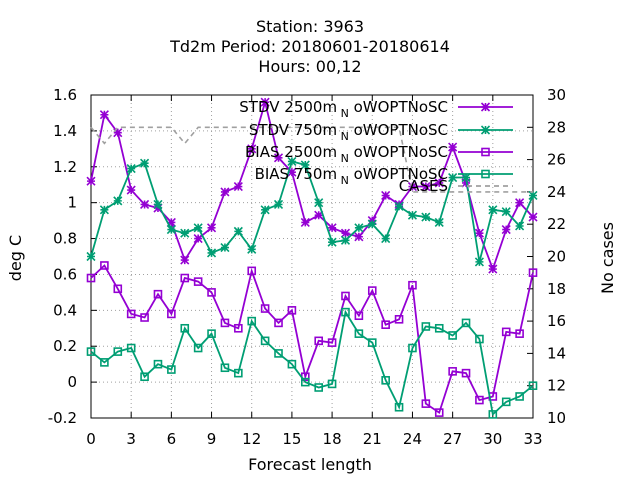 Image resolution: width=640 pixels, height=480 pixels. Describe the element at coordinates (343, 109) in the screenshot. I see `legend-label: STDV 2500m N oWOPTNoSC` at that location.